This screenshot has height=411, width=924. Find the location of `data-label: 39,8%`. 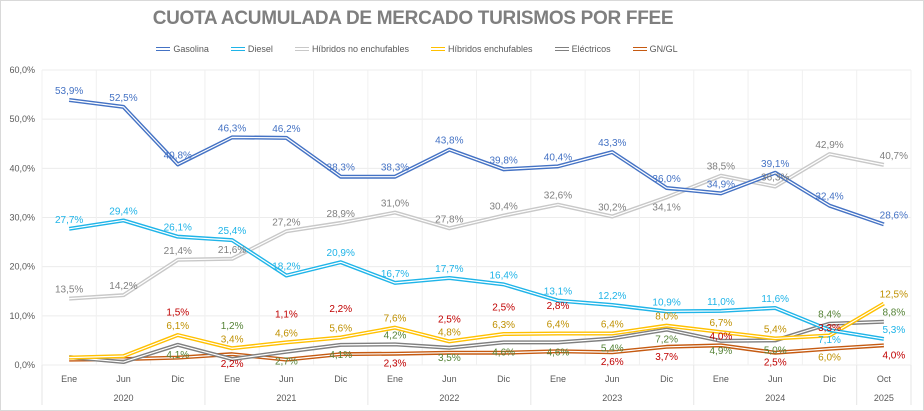

data-label: 39,8% is located at coordinates (503, 160).